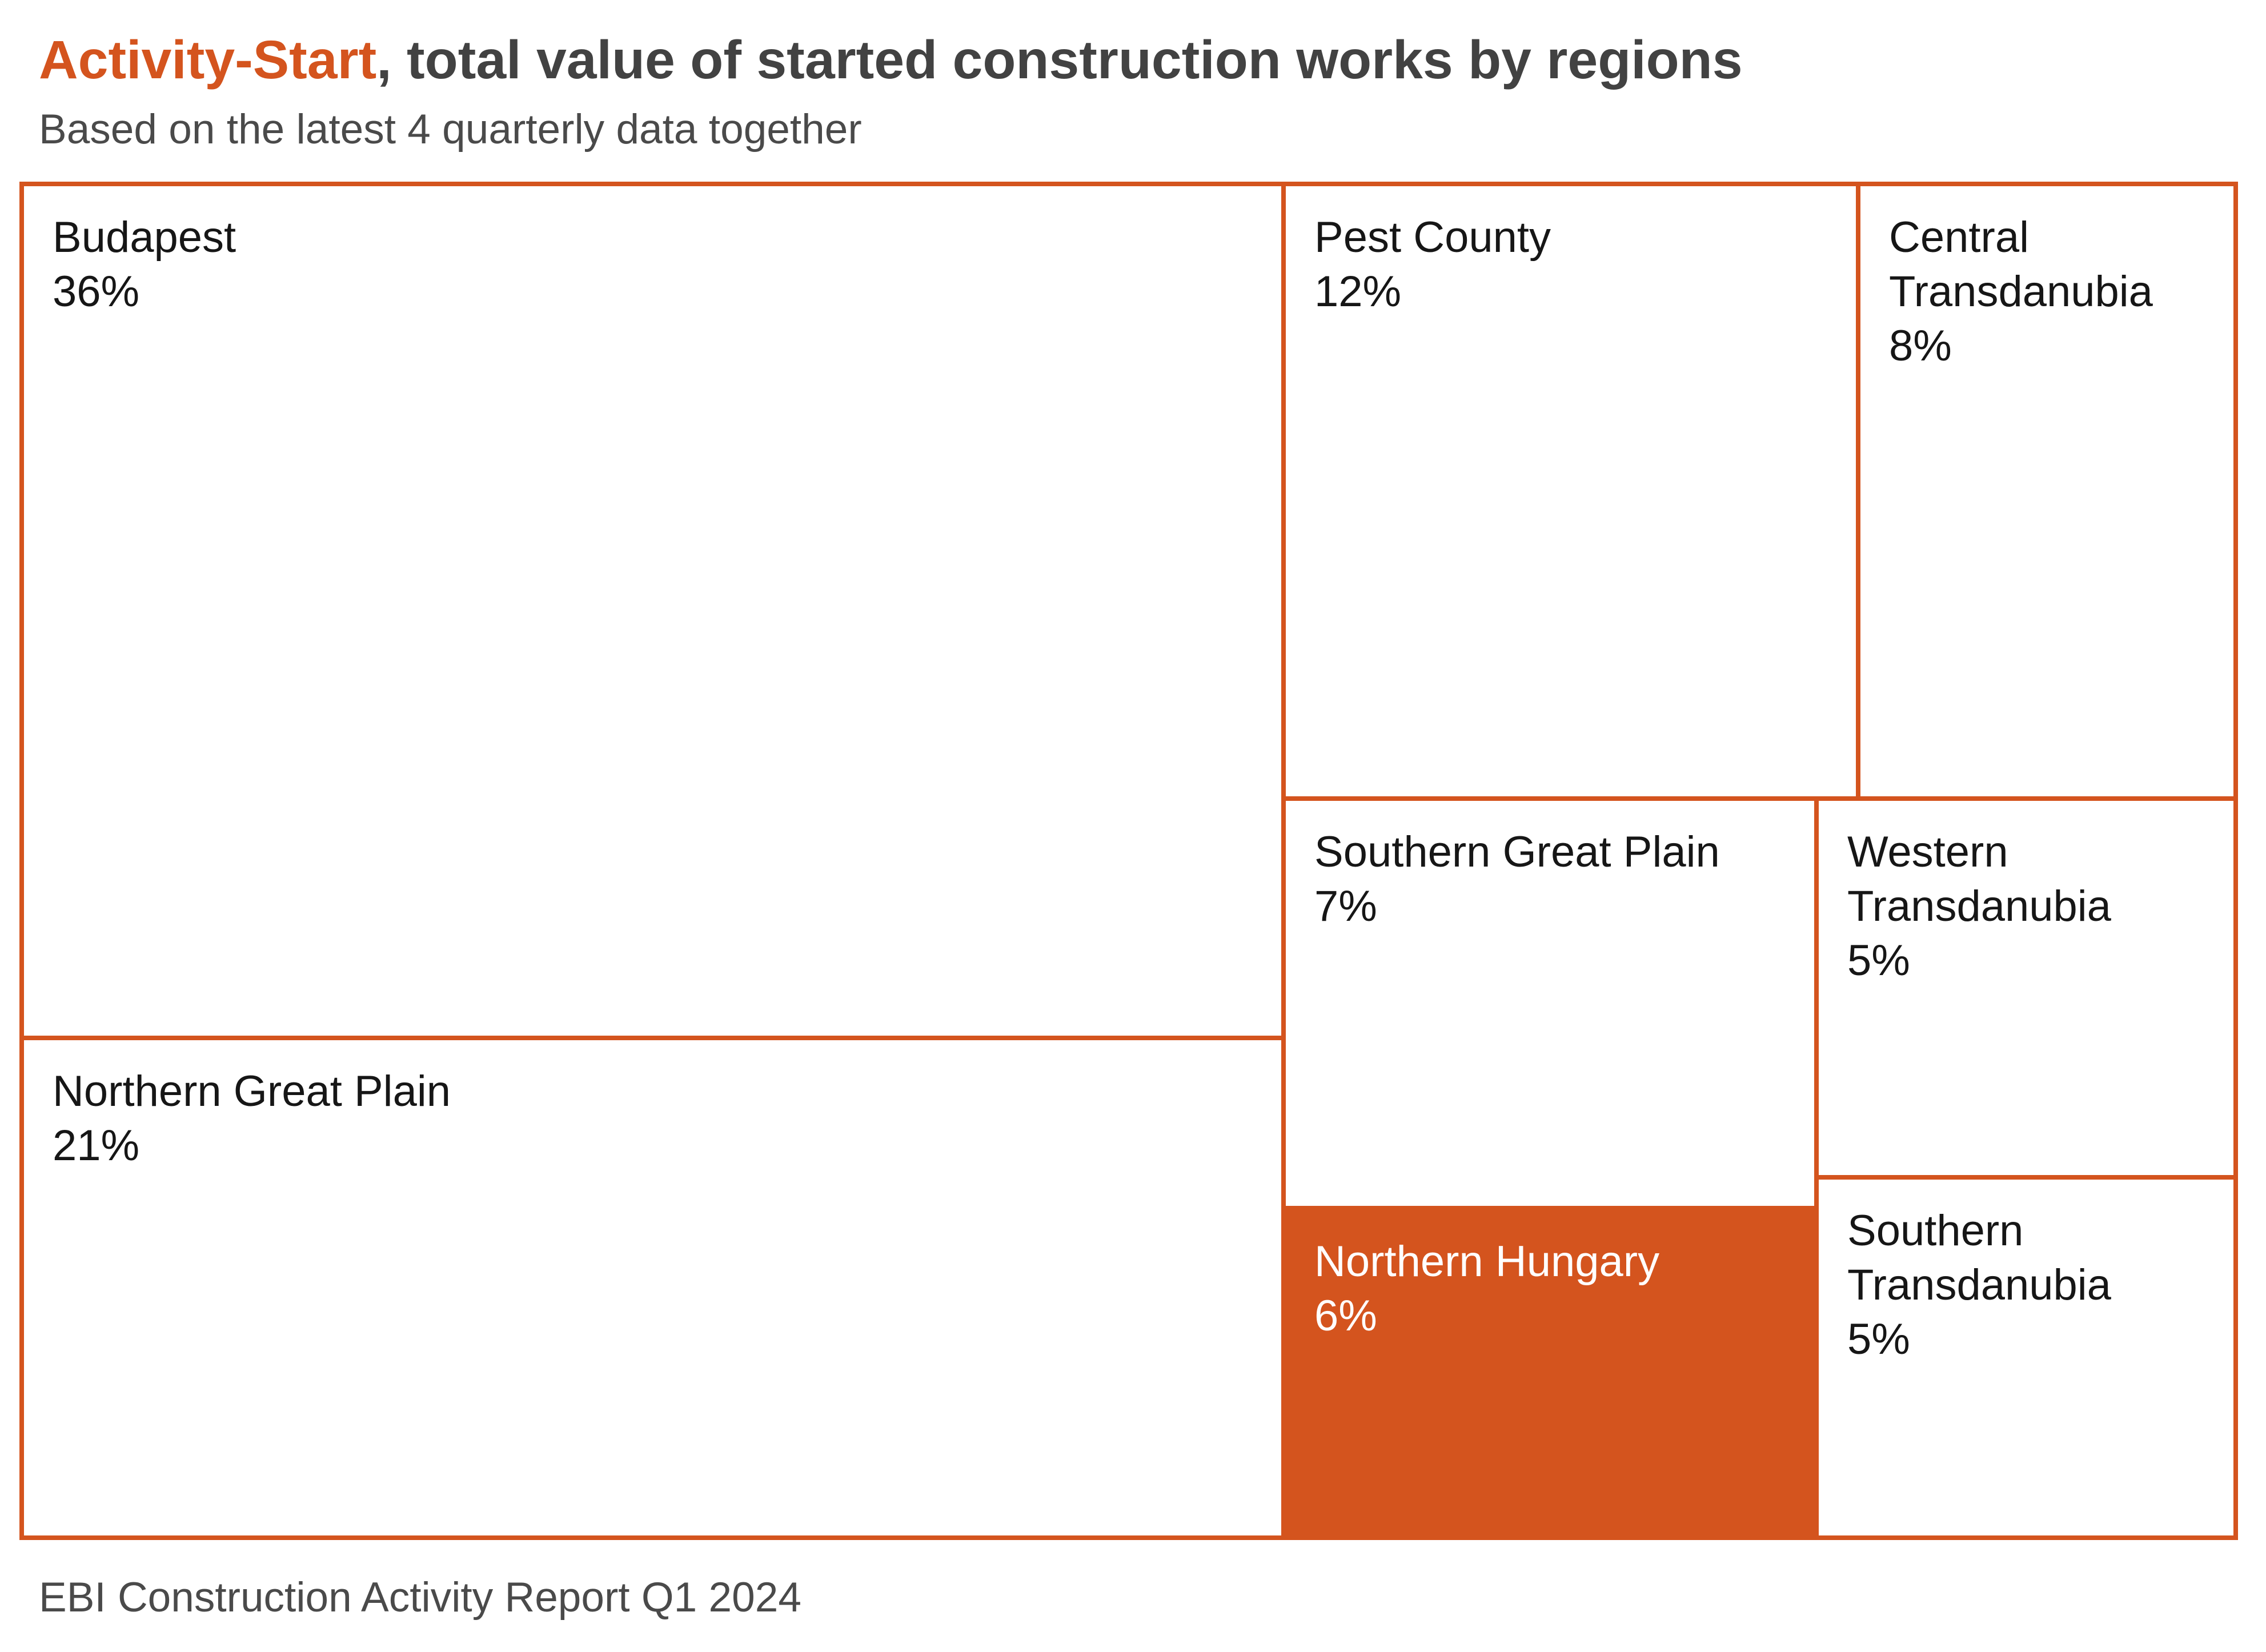  I want to click on cell-value: 8%, so click(1920, 346).